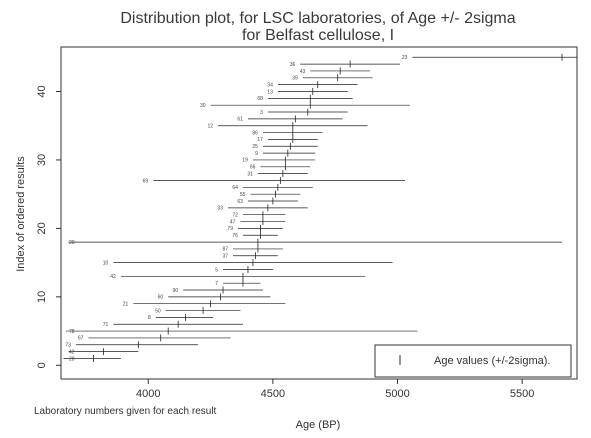 The width and height of the screenshot is (591, 438). I want to click on lab-number-label: 5, so click(216, 270).